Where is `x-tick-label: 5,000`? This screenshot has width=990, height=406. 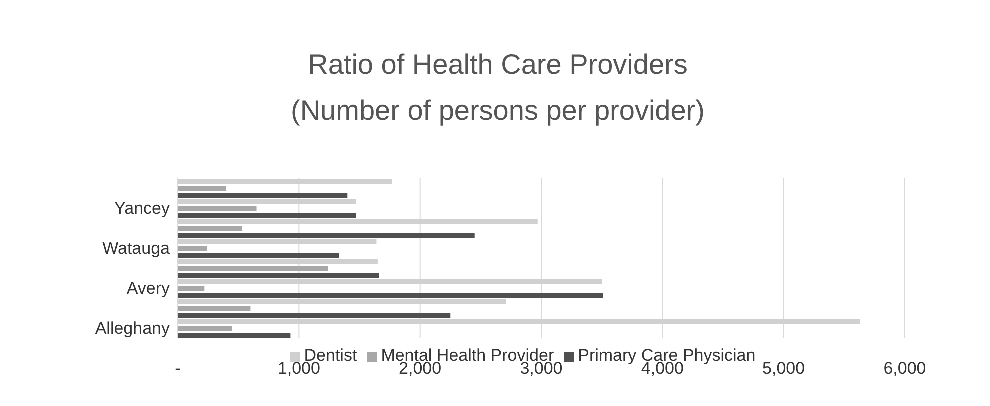
x-tick-label: 5,000 is located at coordinates (784, 368).